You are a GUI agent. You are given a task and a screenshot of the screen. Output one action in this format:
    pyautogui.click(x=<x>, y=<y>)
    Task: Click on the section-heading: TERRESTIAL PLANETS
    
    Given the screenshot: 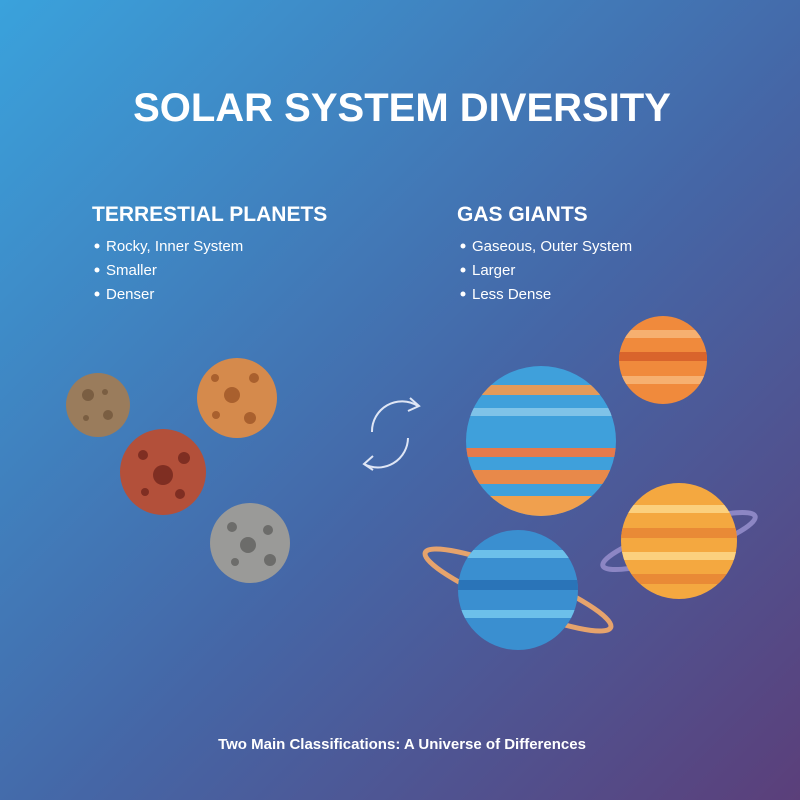 What is the action you would take?
    pyautogui.click(x=209, y=214)
    